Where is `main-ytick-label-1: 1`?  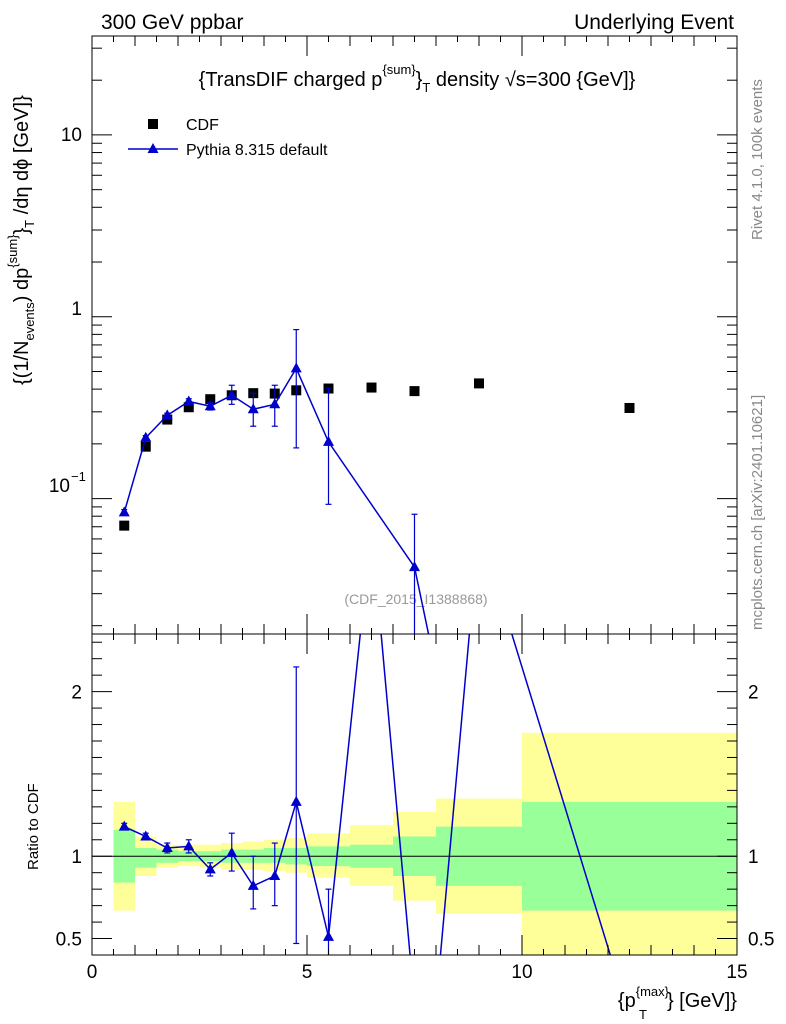
main-ytick-label-1: 1 is located at coordinates (76, 309).